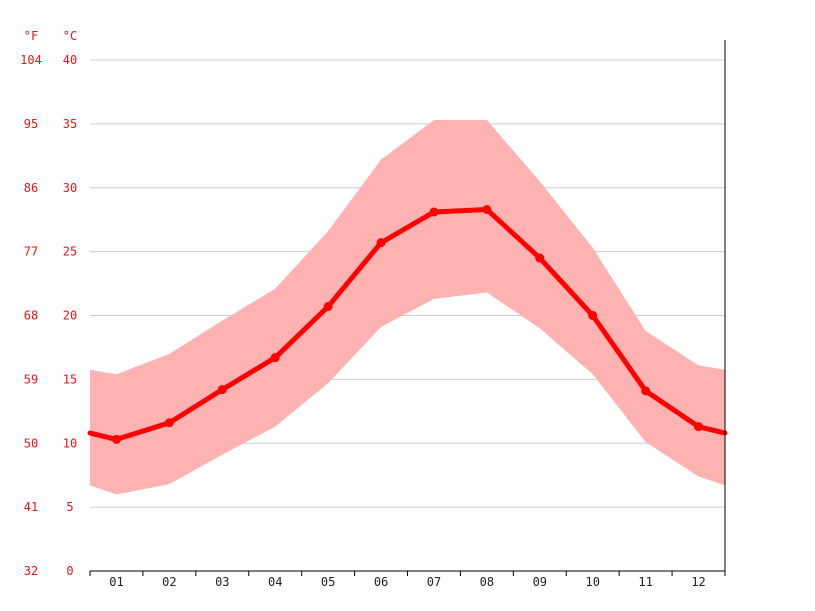 The height and width of the screenshot is (611, 815). Describe the element at coordinates (381, 582) in the screenshot. I see `x-tick-label: 06` at that location.